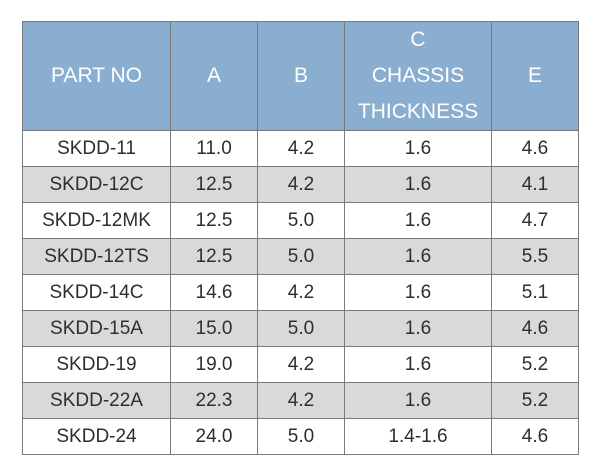  I want to click on cell-part-no: SKDD-24, so click(96, 436).